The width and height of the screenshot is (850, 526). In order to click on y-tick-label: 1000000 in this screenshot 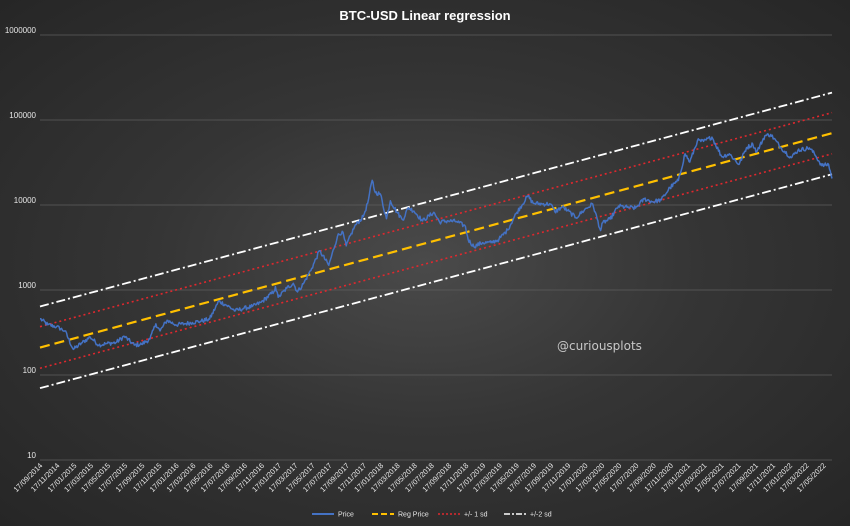, I will do `click(21, 30)`.